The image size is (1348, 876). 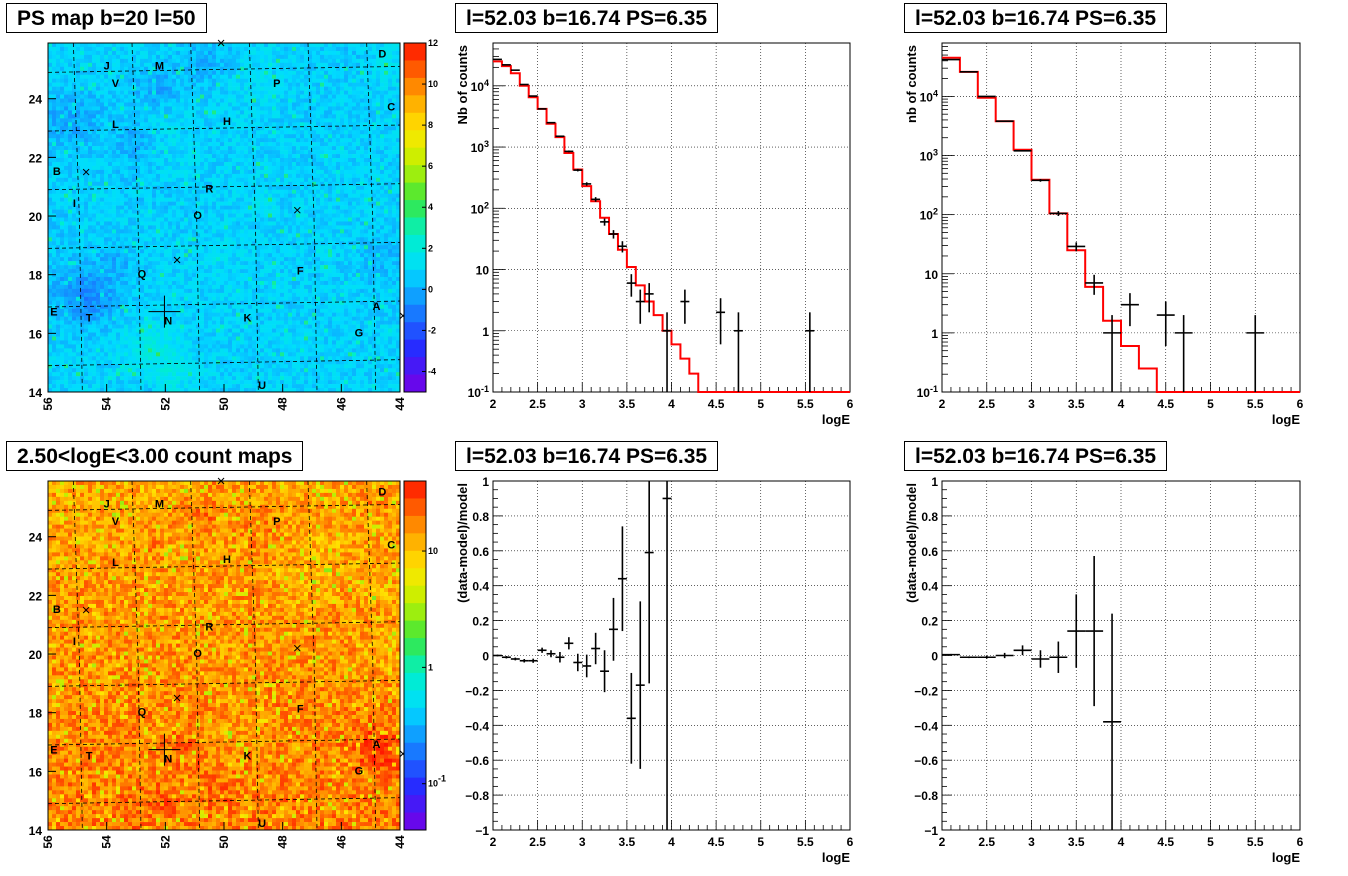 I want to click on source-label: A, so click(x=377, y=745).